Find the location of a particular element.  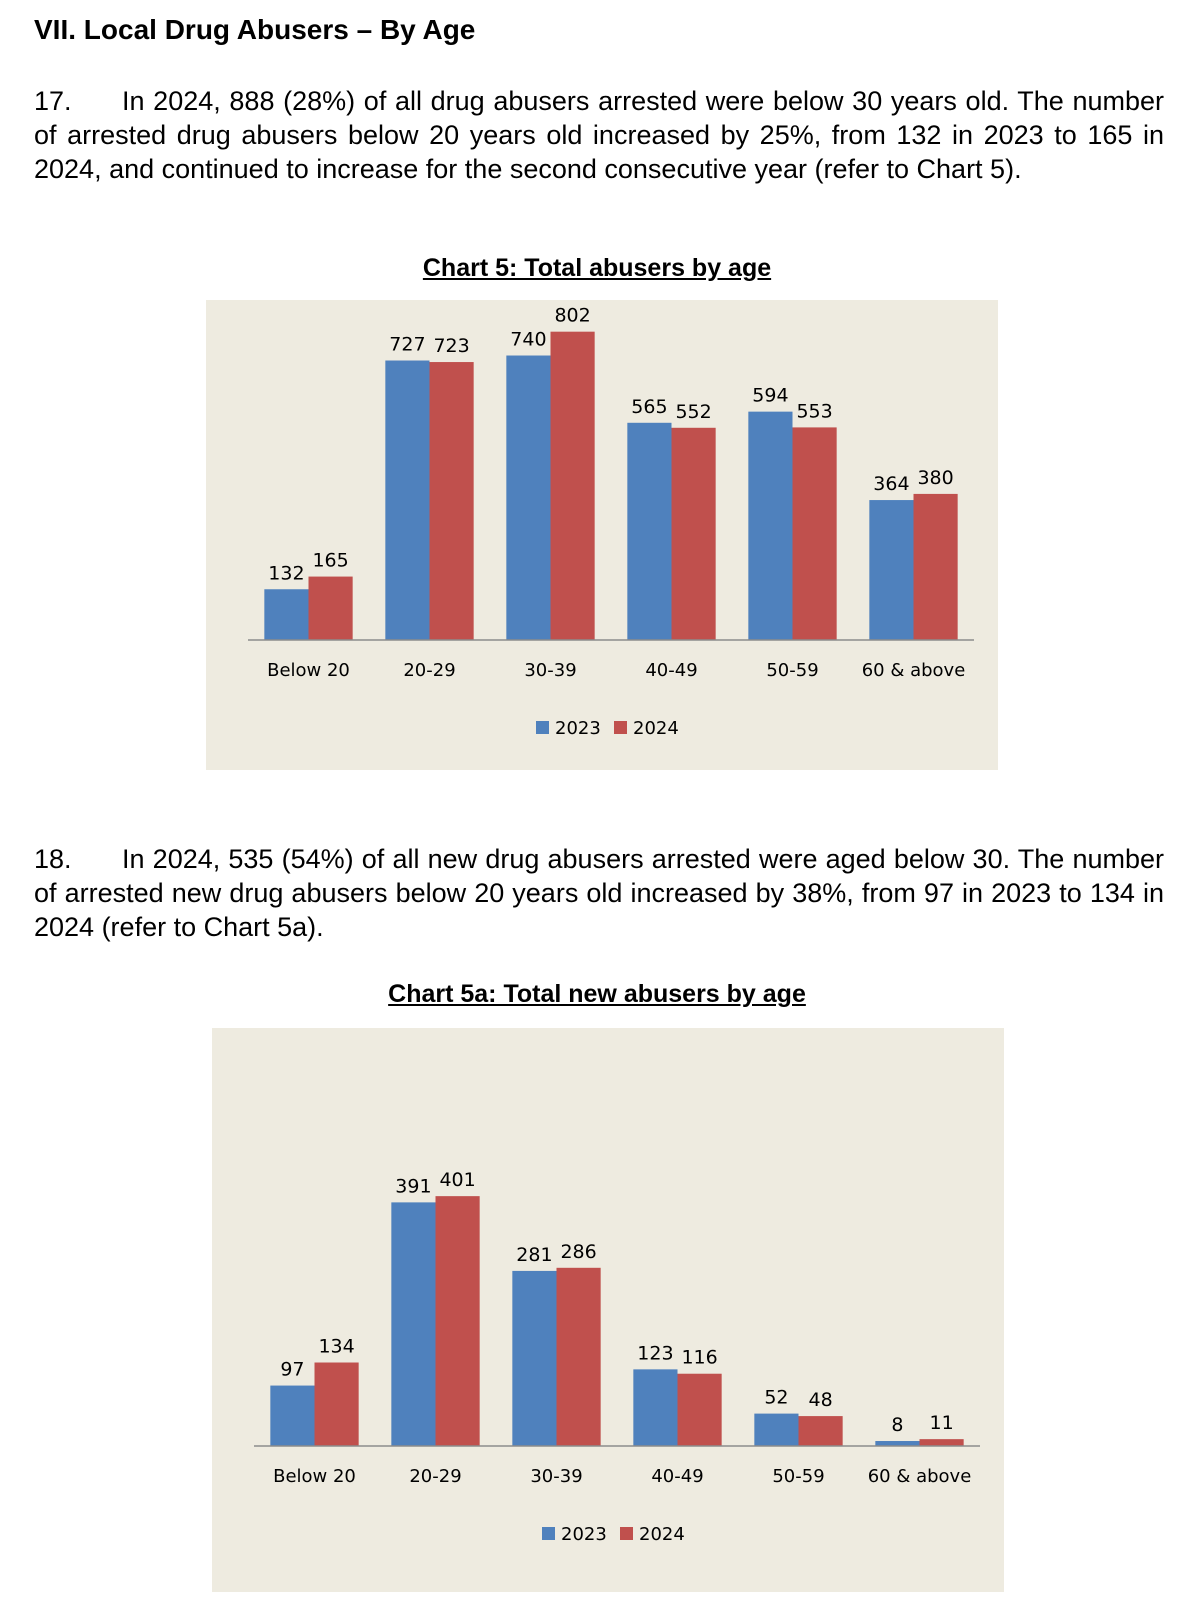

data-label-2024-3: 286 is located at coordinates (578, 1252).